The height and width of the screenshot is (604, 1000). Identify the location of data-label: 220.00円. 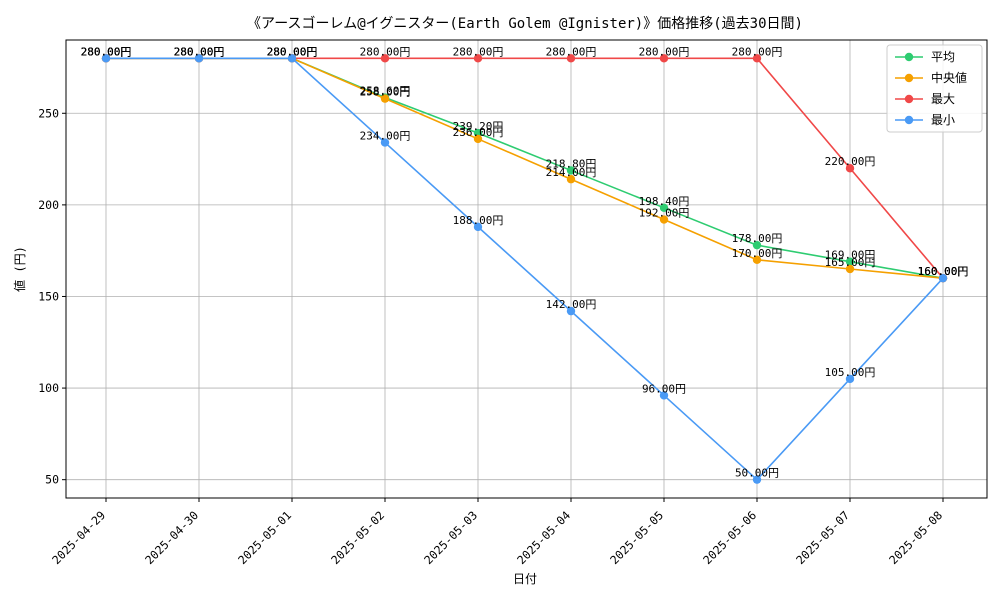
(850, 161).